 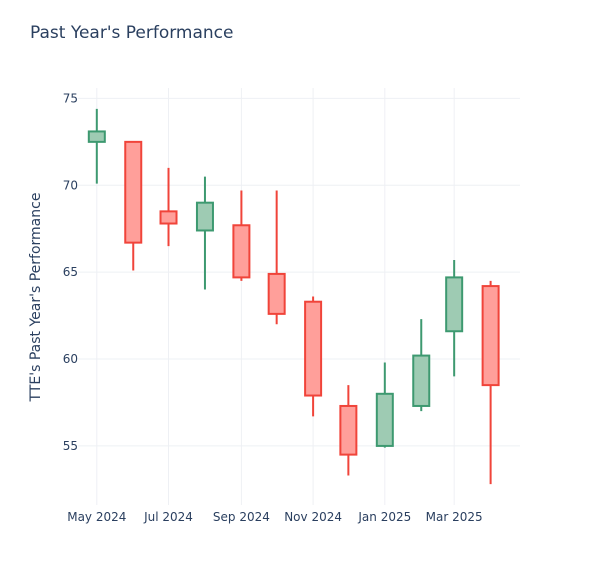 I want to click on y-tick-label: 55, so click(x=70, y=446).